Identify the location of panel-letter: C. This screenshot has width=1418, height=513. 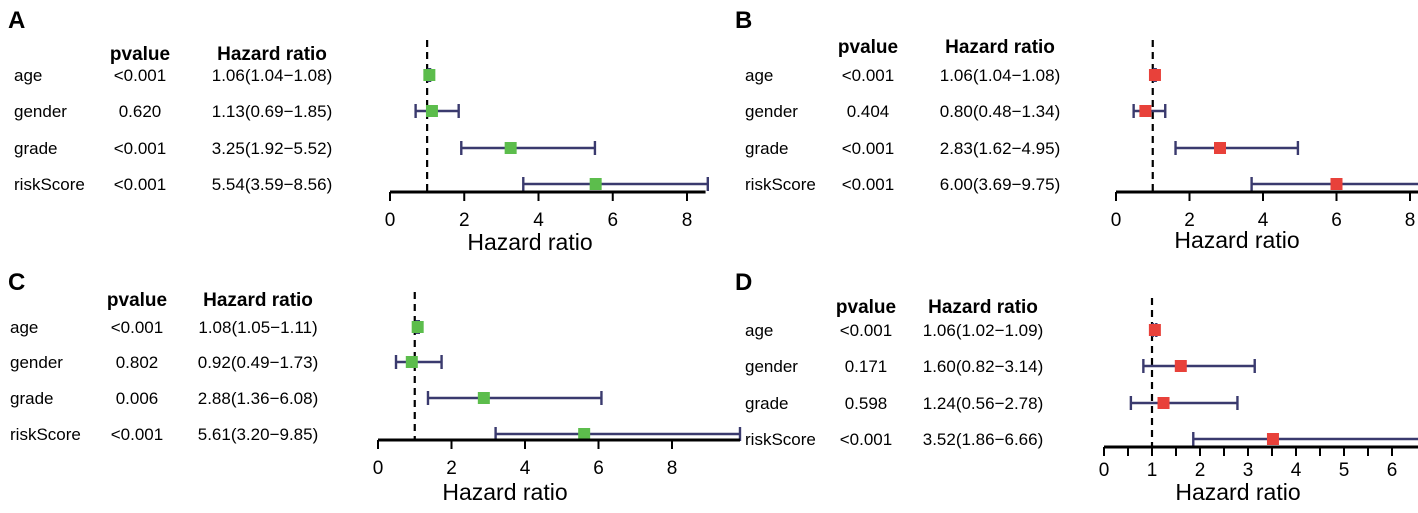
(16, 282).